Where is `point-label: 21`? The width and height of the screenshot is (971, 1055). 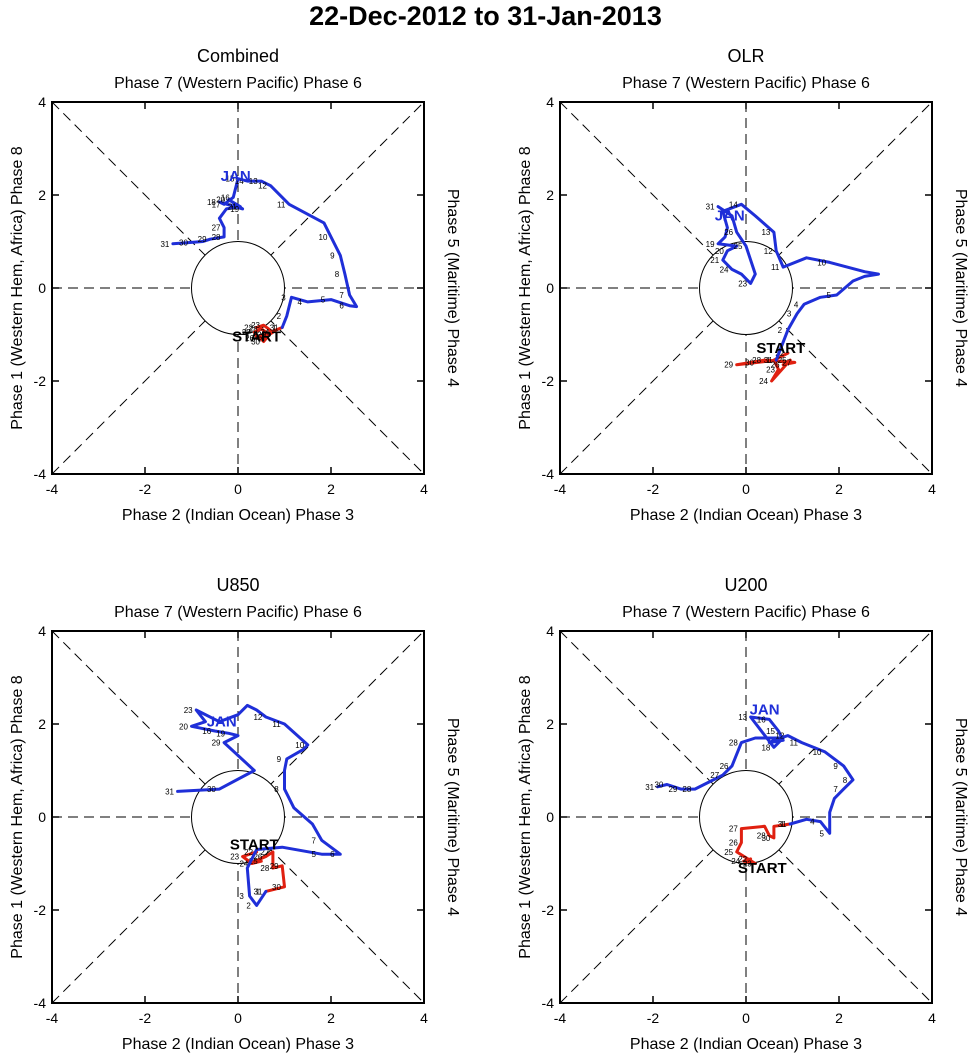
point-label: 21 is located at coordinates (232, 207).